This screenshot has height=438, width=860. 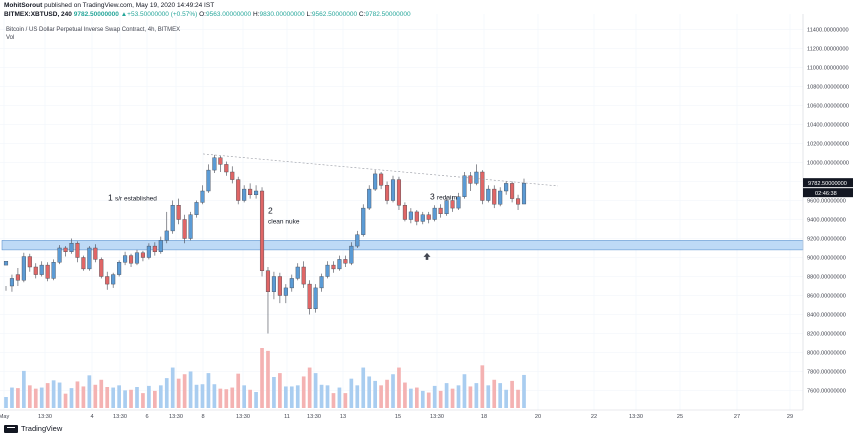 What do you see at coordinates (282, 209) in the screenshot?
I see `annotations: 1 s/r established 2 clean nuke 3 redaim` at bounding box center [282, 209].